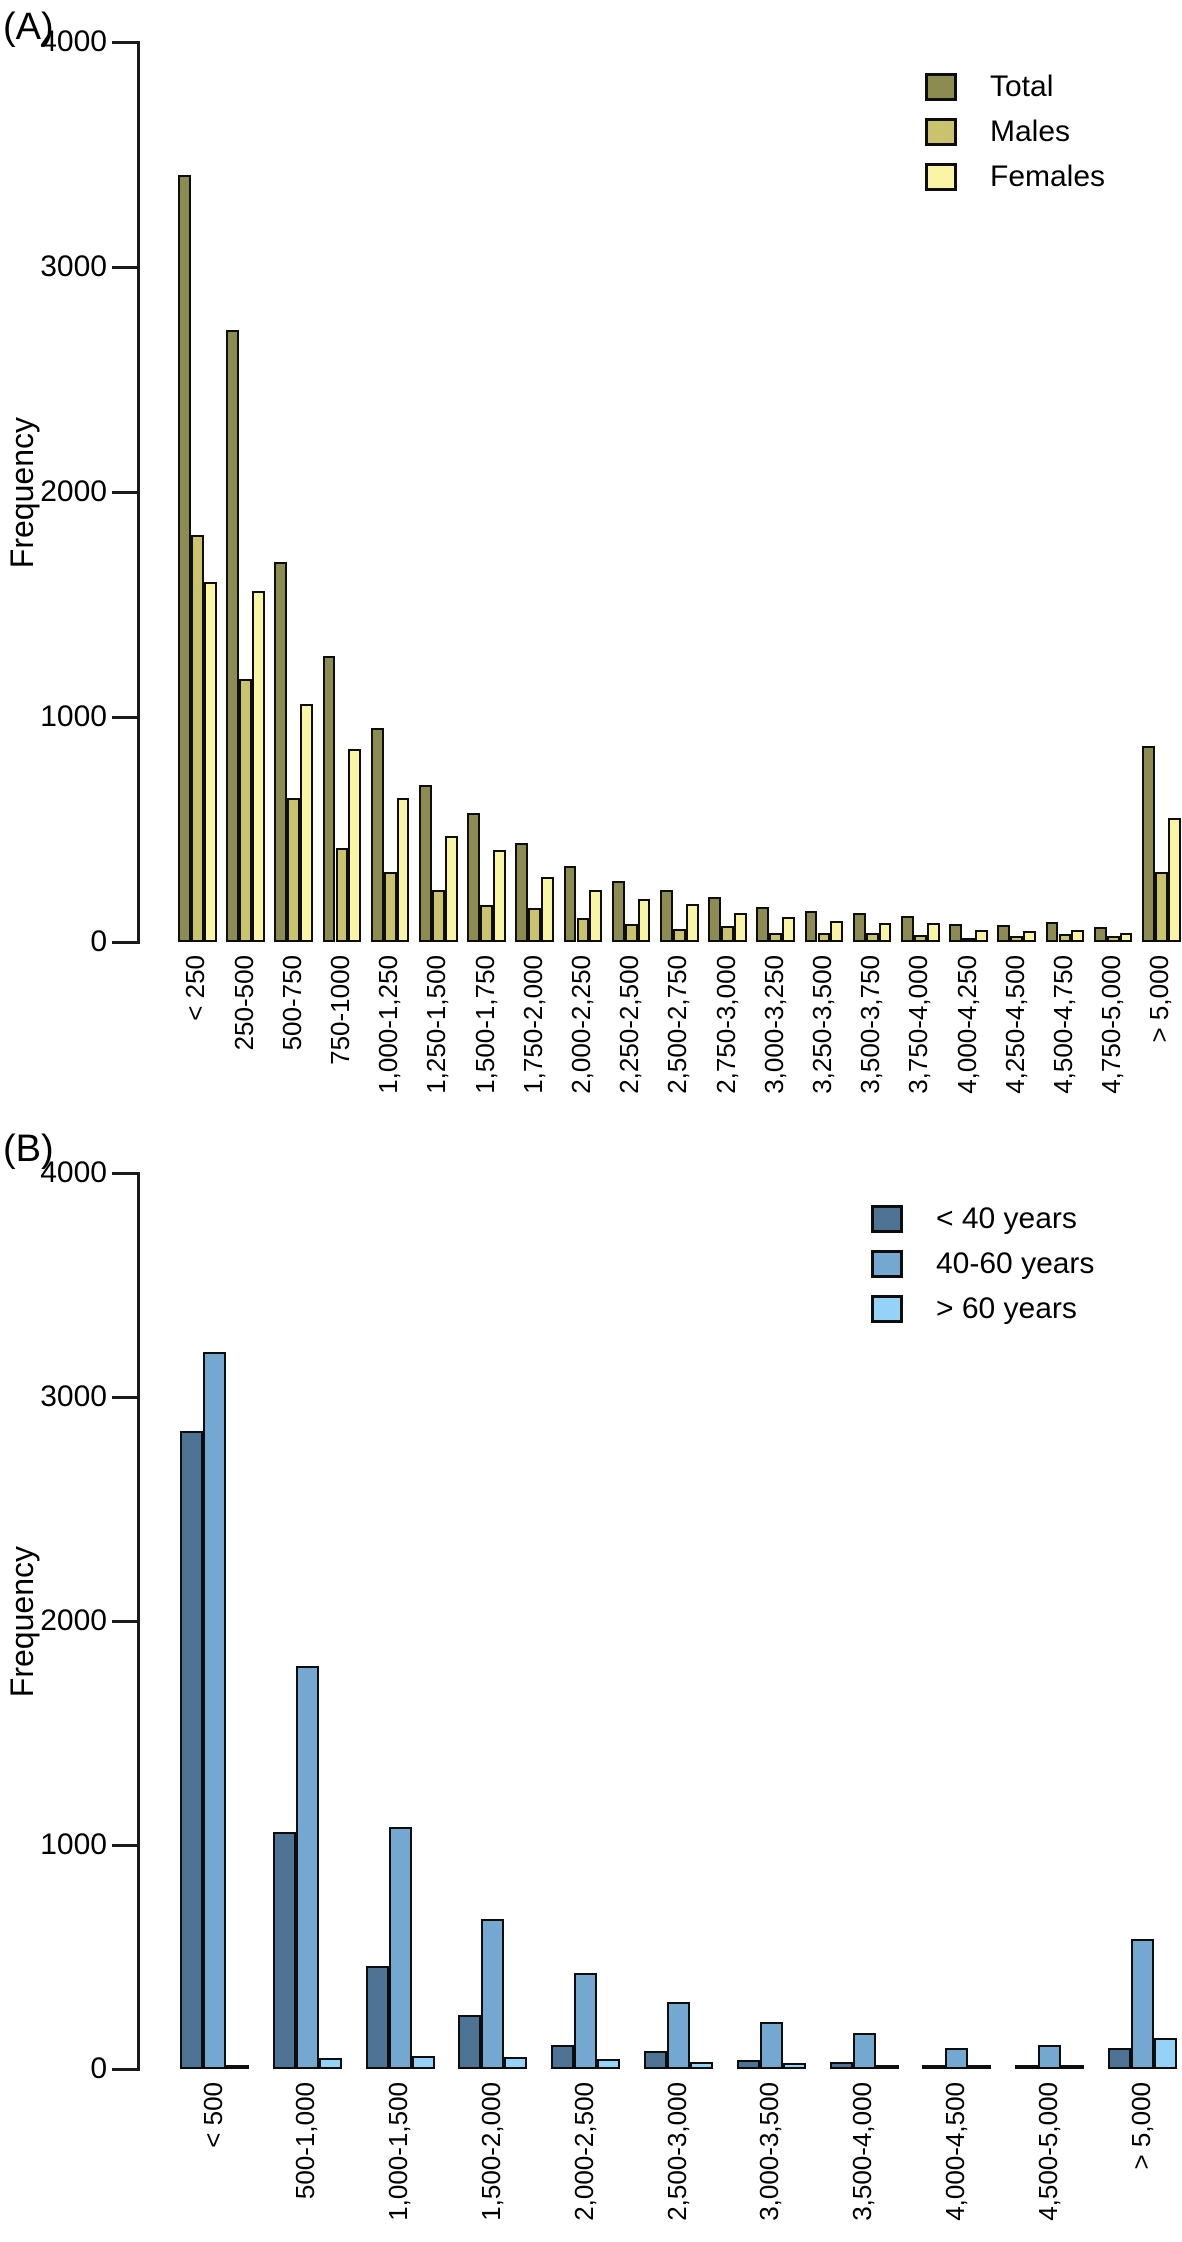 The width and height of the screenshot is (1182, 2242). I want to click on x-axis-tick-label: 2,500-3,000, so click(676, 2151).